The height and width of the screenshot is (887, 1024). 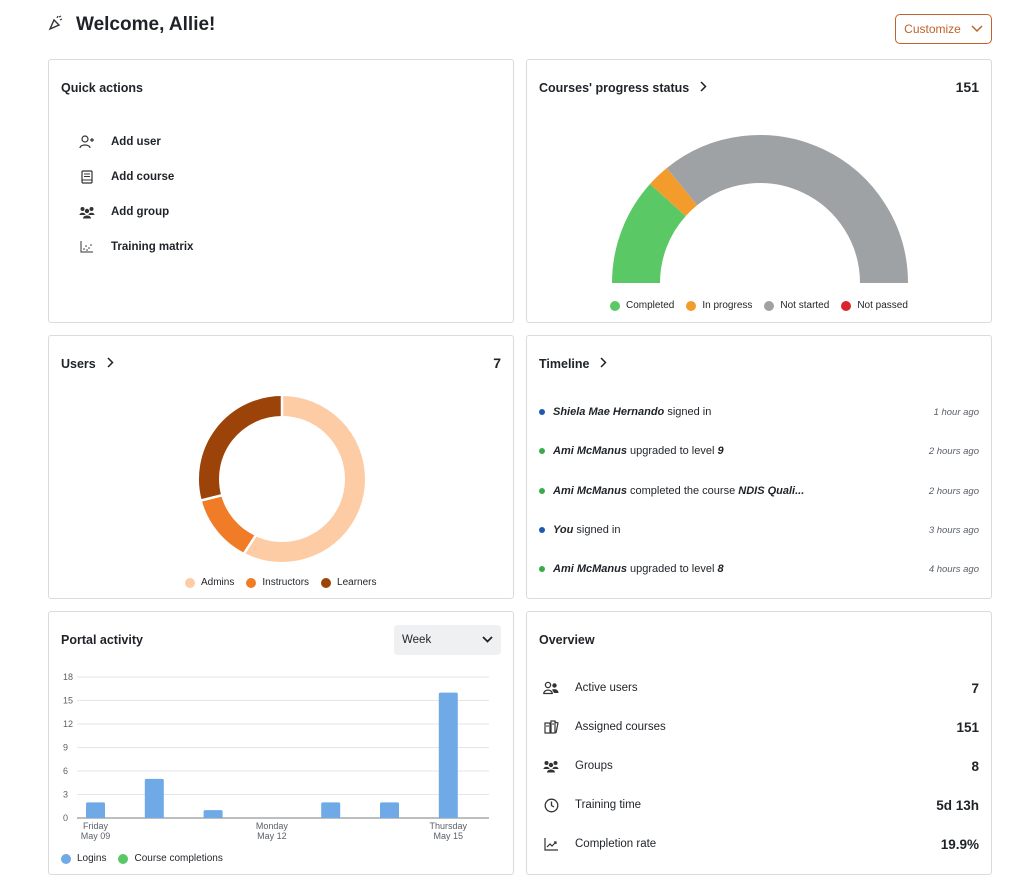 I want to click on x-tick-label: May 12, so click(x=272, y=836).